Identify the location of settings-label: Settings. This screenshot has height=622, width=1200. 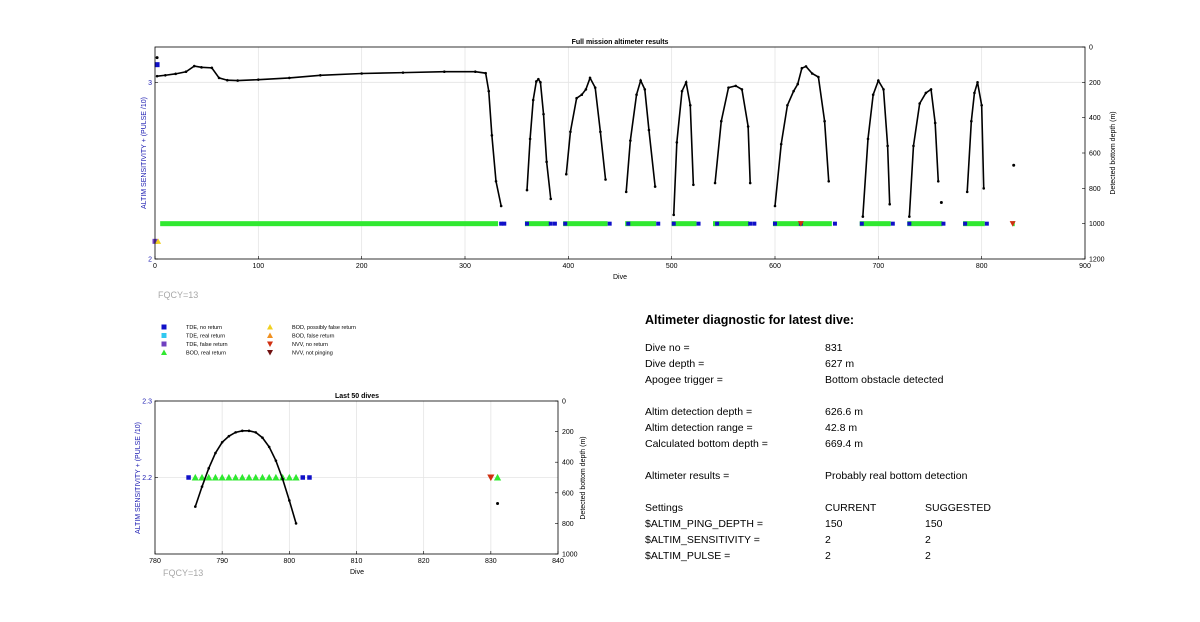
(664, 508).